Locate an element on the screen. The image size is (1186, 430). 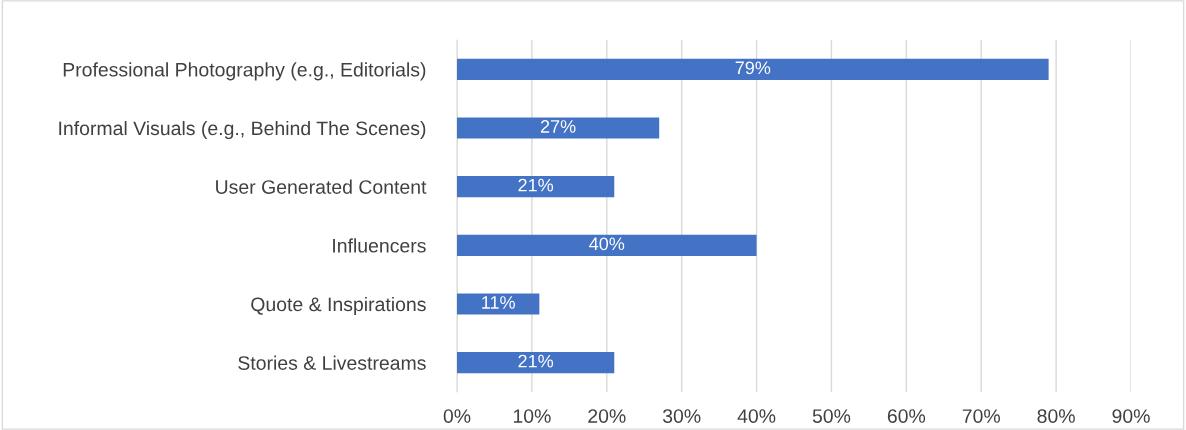
y-tick-label: Professional Photography (e.g., Editorials) is located at coordinates (244, 71).